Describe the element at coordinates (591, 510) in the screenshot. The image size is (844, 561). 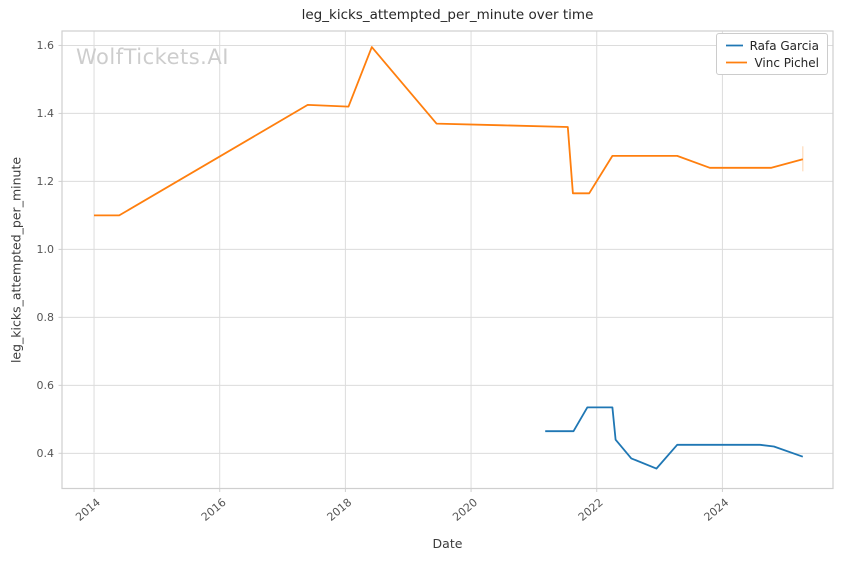
I see `x-tick-label: 2022` at that location.